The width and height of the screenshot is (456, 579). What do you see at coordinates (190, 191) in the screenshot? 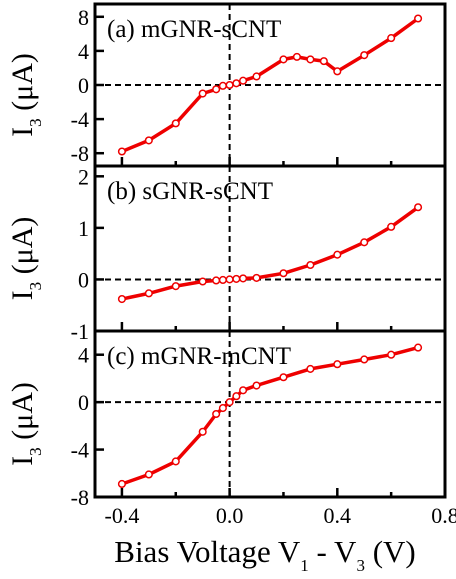
I see `panel-title: (b) sGNR-sCNT` at bounding box center [190, 191].